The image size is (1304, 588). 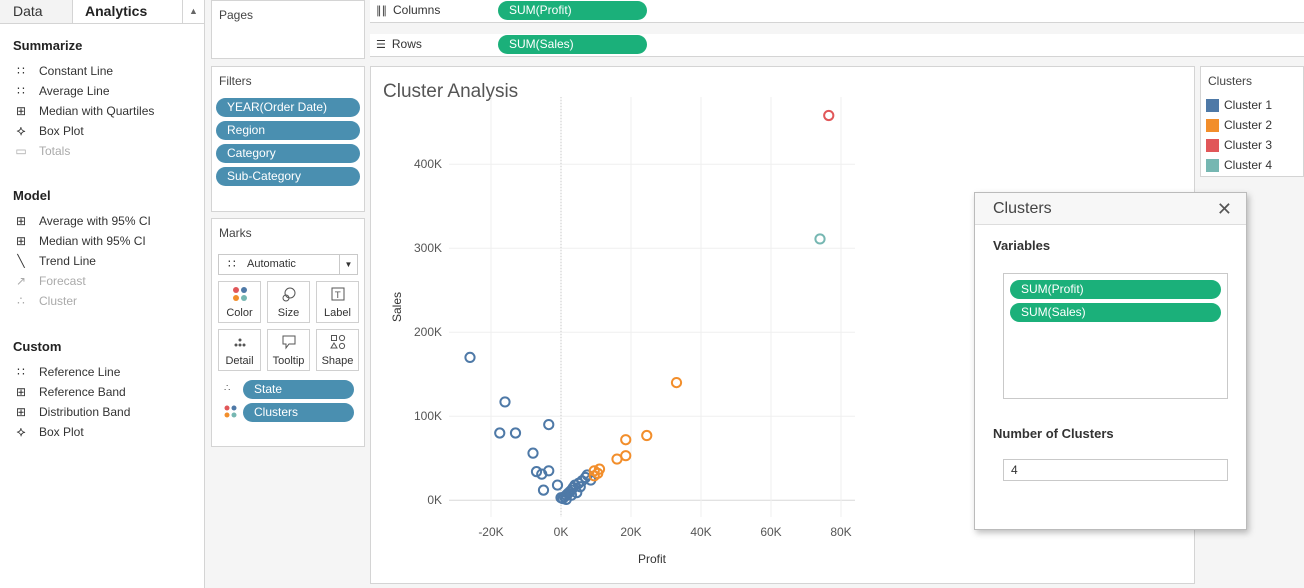 I want to click on label-button: T Label, so click(x=337, y=302).